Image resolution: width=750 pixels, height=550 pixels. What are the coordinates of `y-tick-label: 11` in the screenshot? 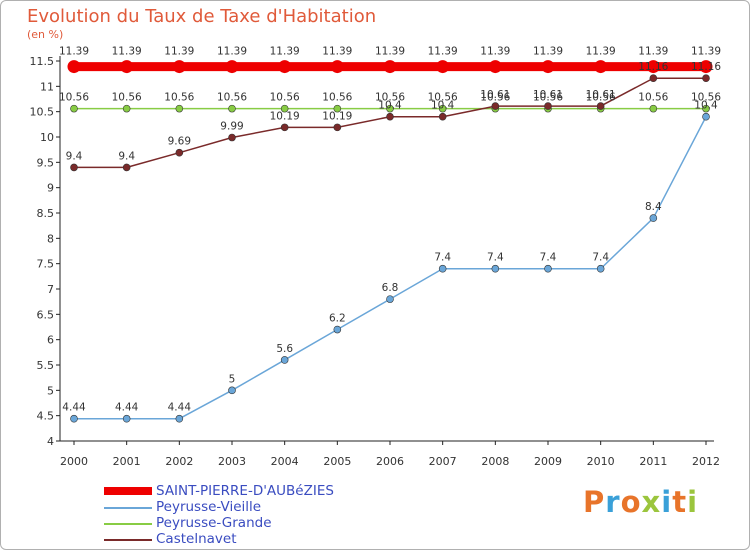 It's located at (47, 86).